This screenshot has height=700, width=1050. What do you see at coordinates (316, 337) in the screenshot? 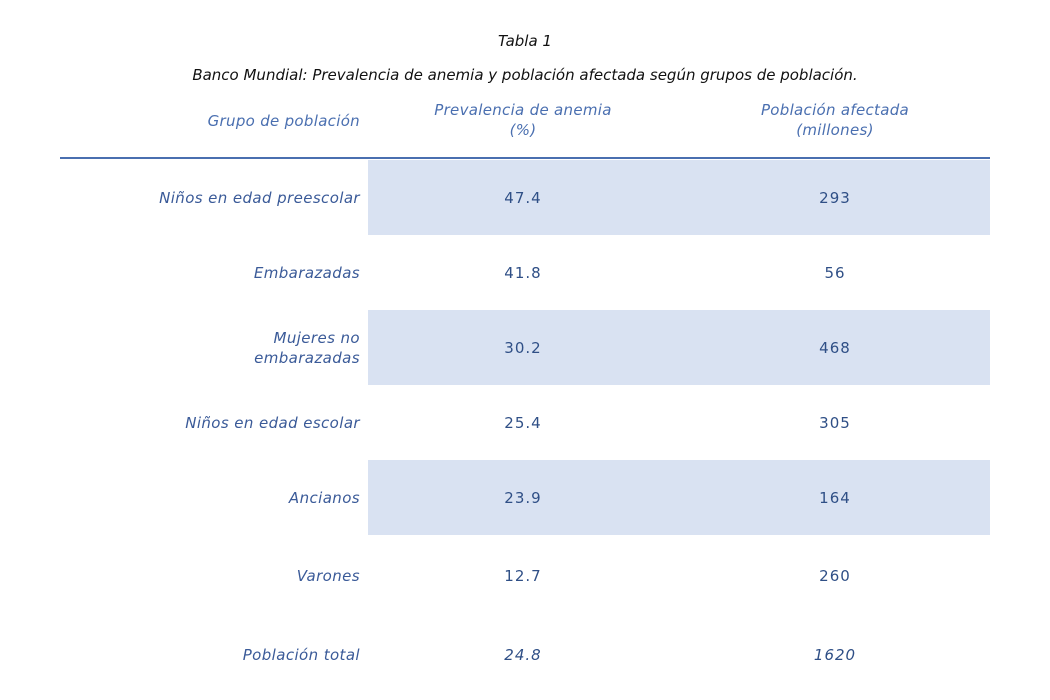
I see `group-label-line1: Mujeres no` at bounding box center [316, 337].